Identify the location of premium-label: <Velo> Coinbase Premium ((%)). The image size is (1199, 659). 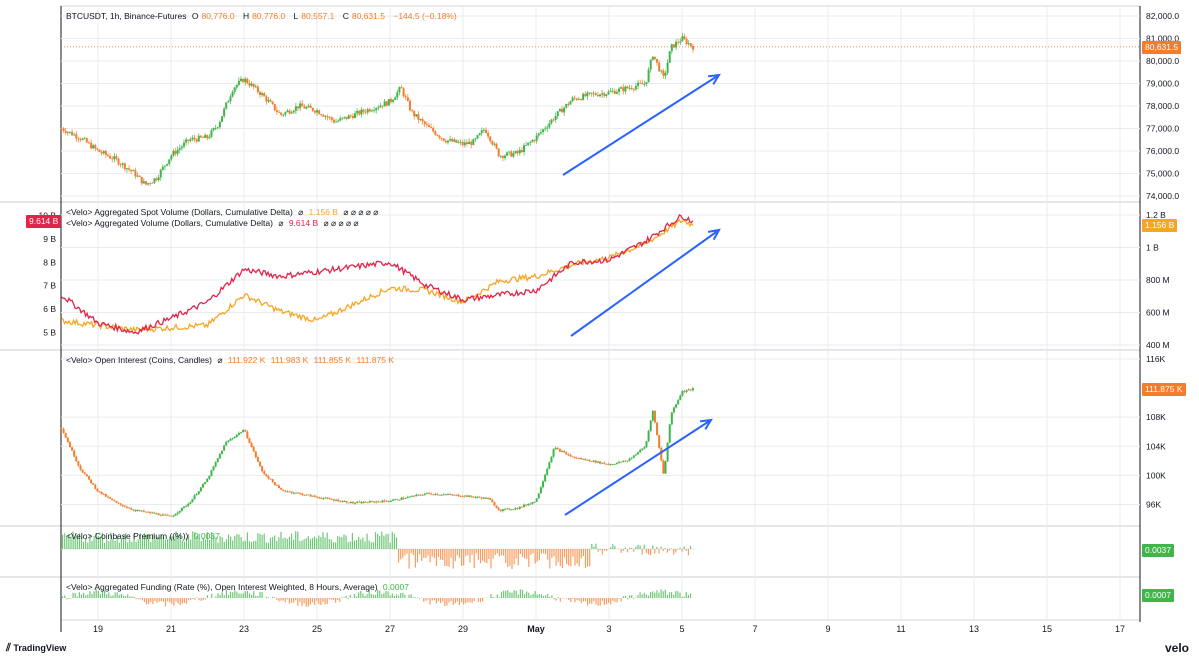
(127, 536).